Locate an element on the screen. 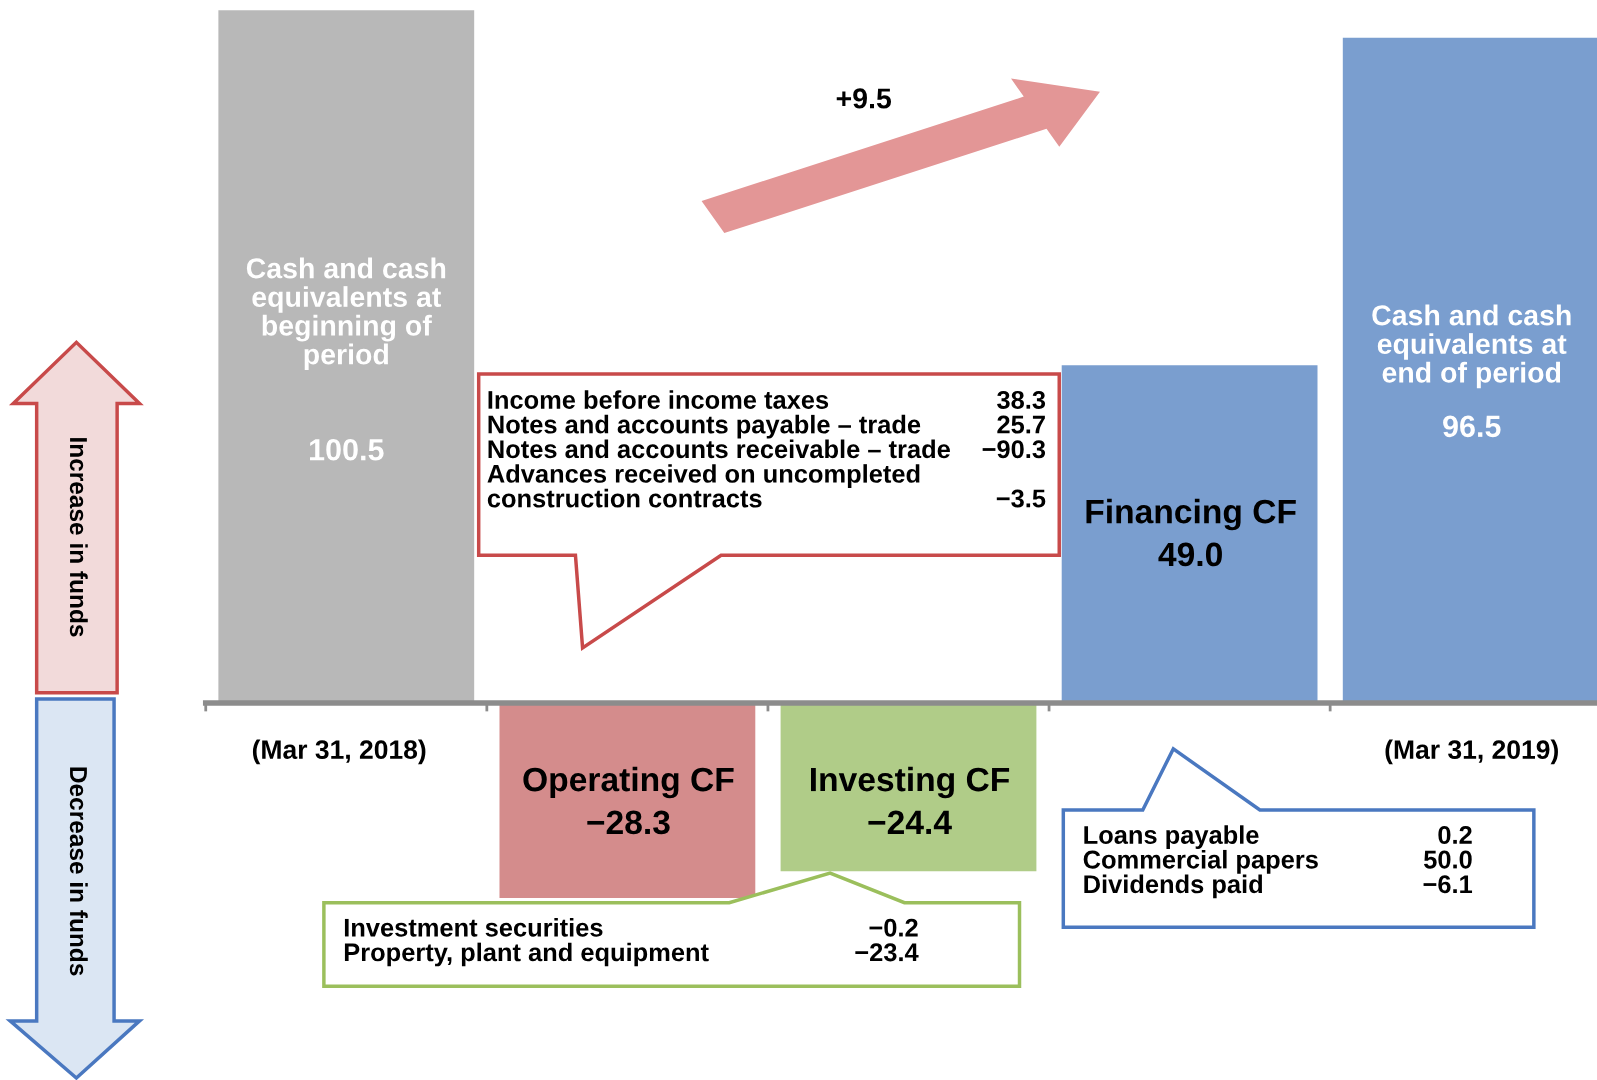 The width and height of the screenshot is (1597, 1080). x-tick-label: Cash and cash equivalents at end of period is located at coordinates (1471, 346).